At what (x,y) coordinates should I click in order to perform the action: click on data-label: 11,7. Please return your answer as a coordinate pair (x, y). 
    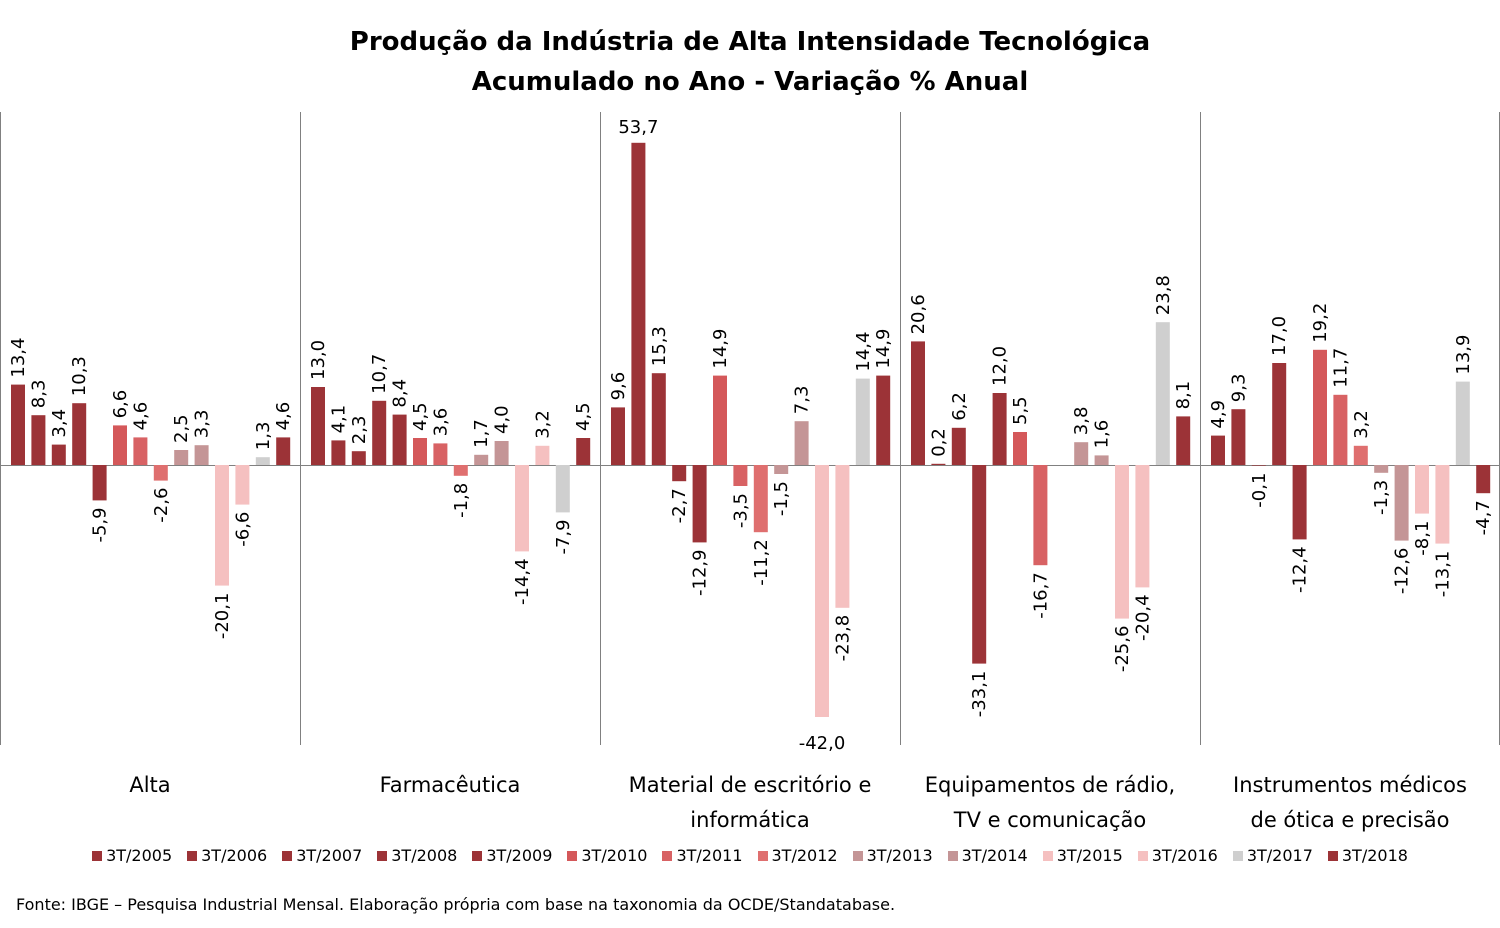
    Looking at the image, I should click on (1340, 368).